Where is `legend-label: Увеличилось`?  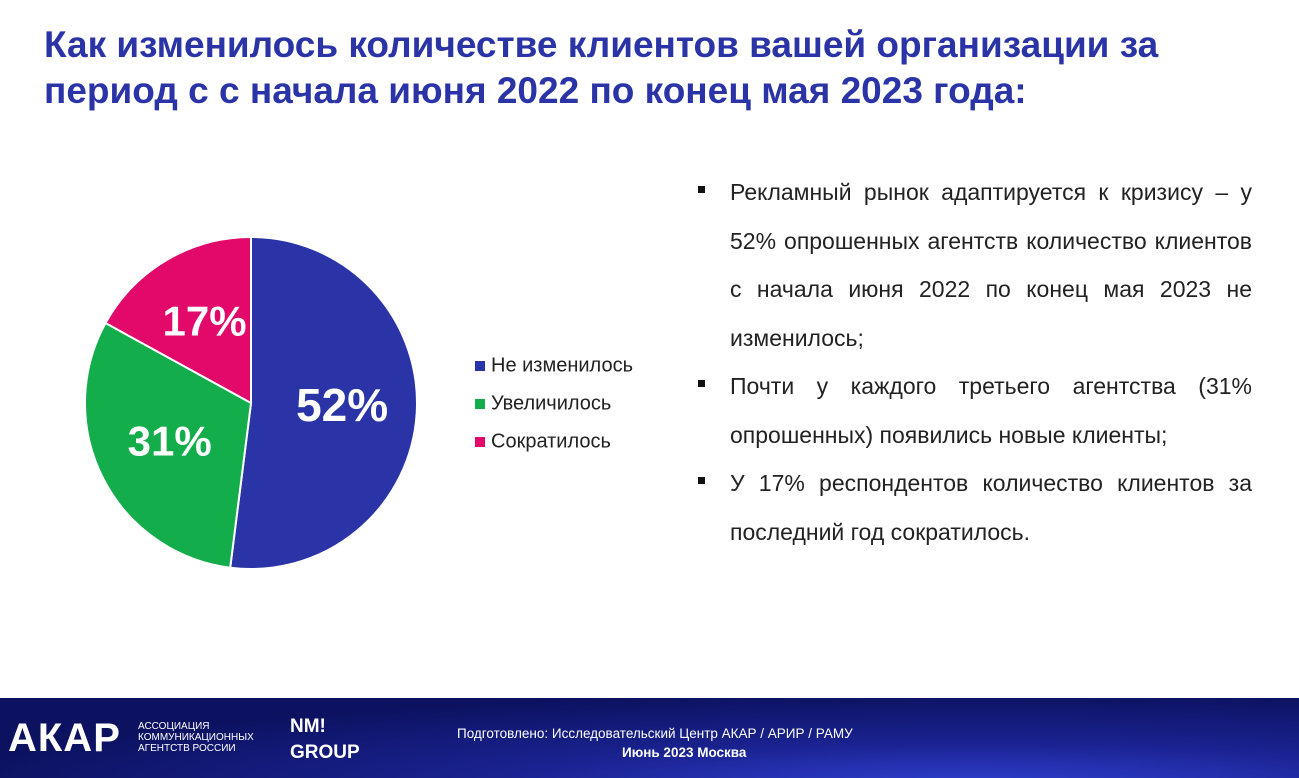 legend-label: Увеличилось is located at coordinates (551, 403).